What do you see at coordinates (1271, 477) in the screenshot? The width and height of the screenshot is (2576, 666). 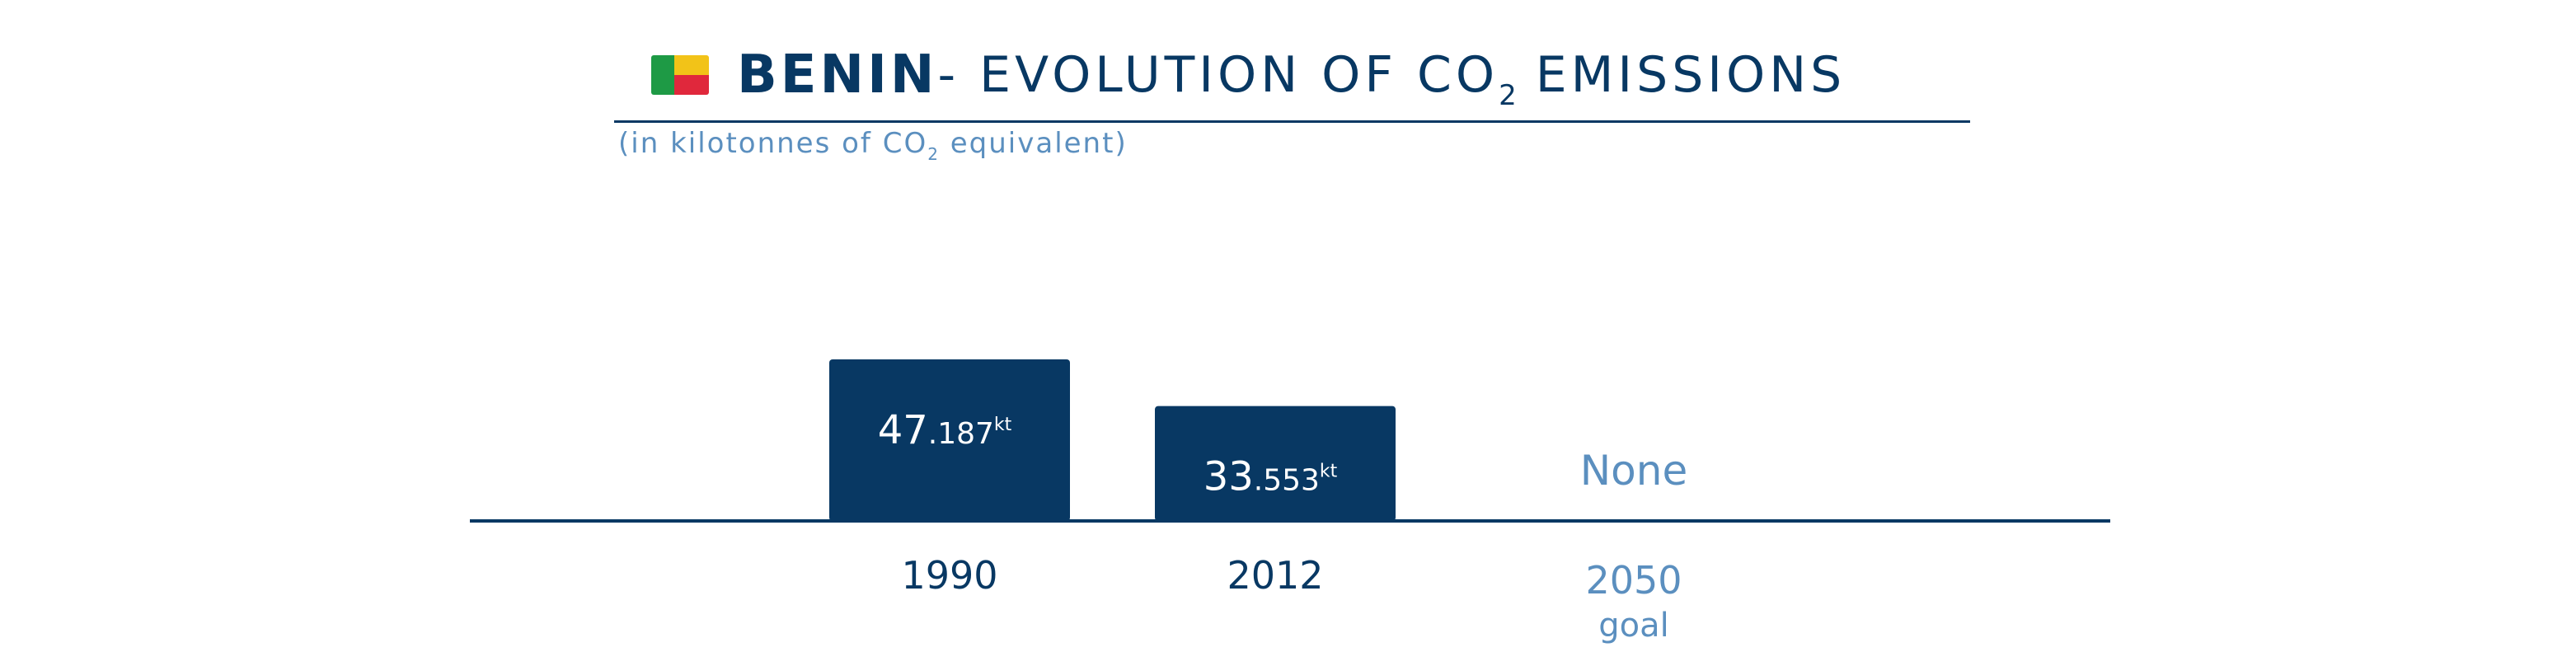 I see `data-label-2012: 33.553kt` at bounding box center [1271, 477].